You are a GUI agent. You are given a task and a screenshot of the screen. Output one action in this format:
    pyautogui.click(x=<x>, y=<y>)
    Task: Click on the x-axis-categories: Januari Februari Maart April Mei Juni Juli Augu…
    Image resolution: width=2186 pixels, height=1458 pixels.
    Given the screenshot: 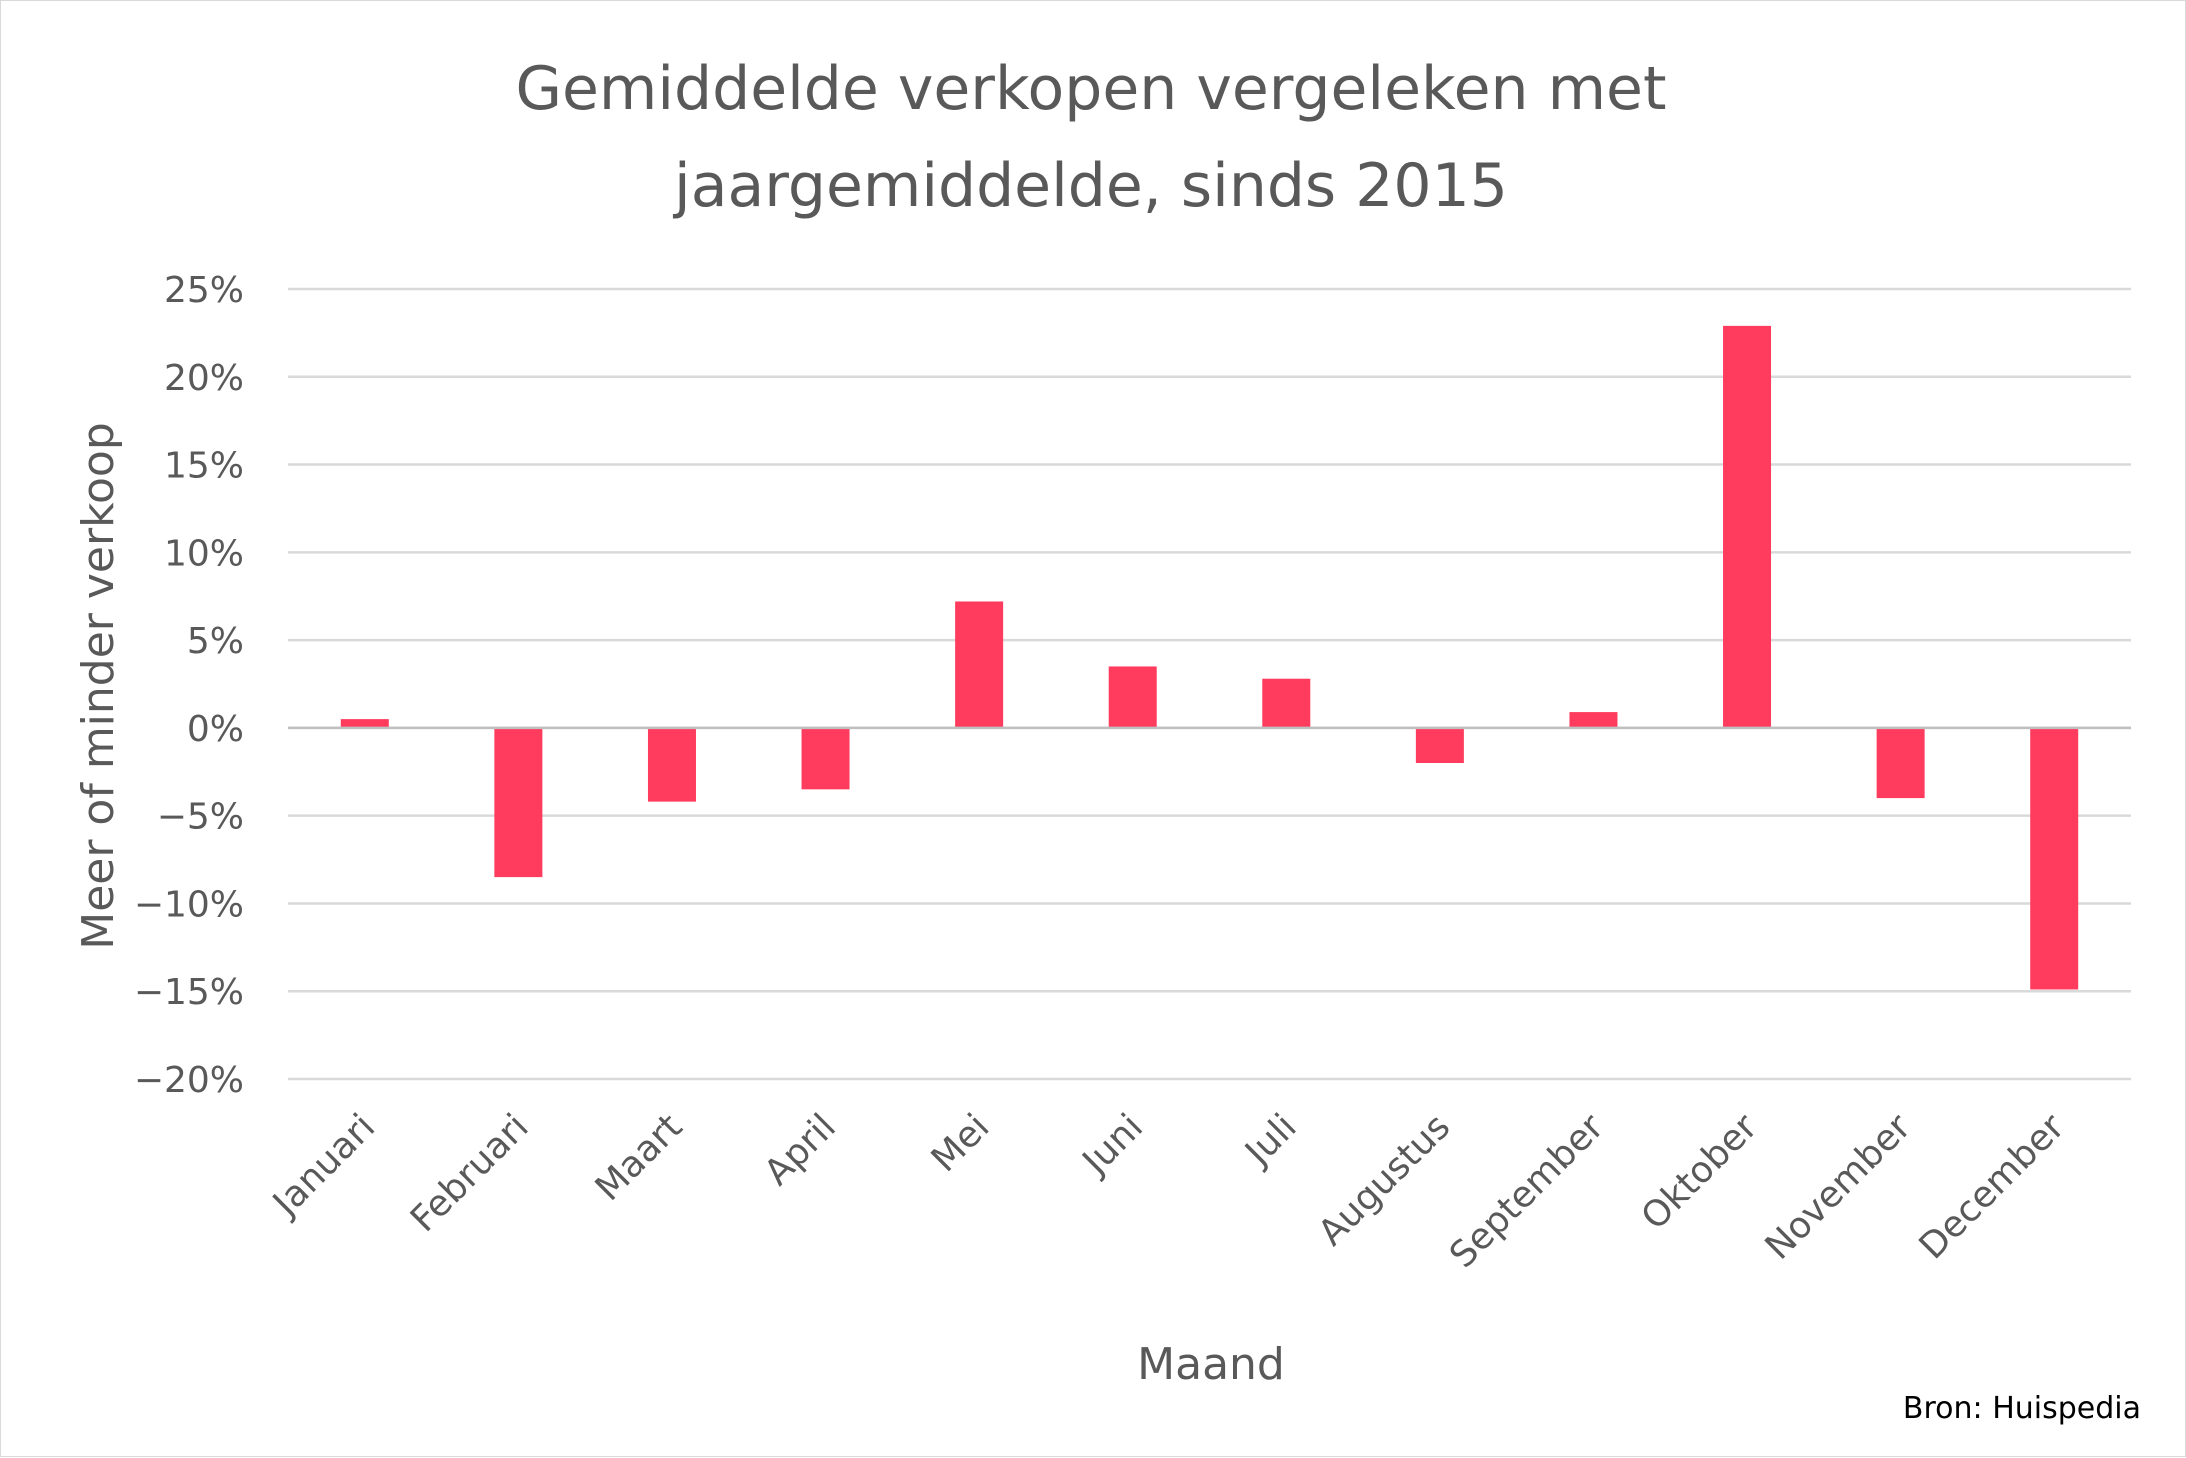 What is the action you would take?
    pyautogui.click(x=1168, y=1191)
    